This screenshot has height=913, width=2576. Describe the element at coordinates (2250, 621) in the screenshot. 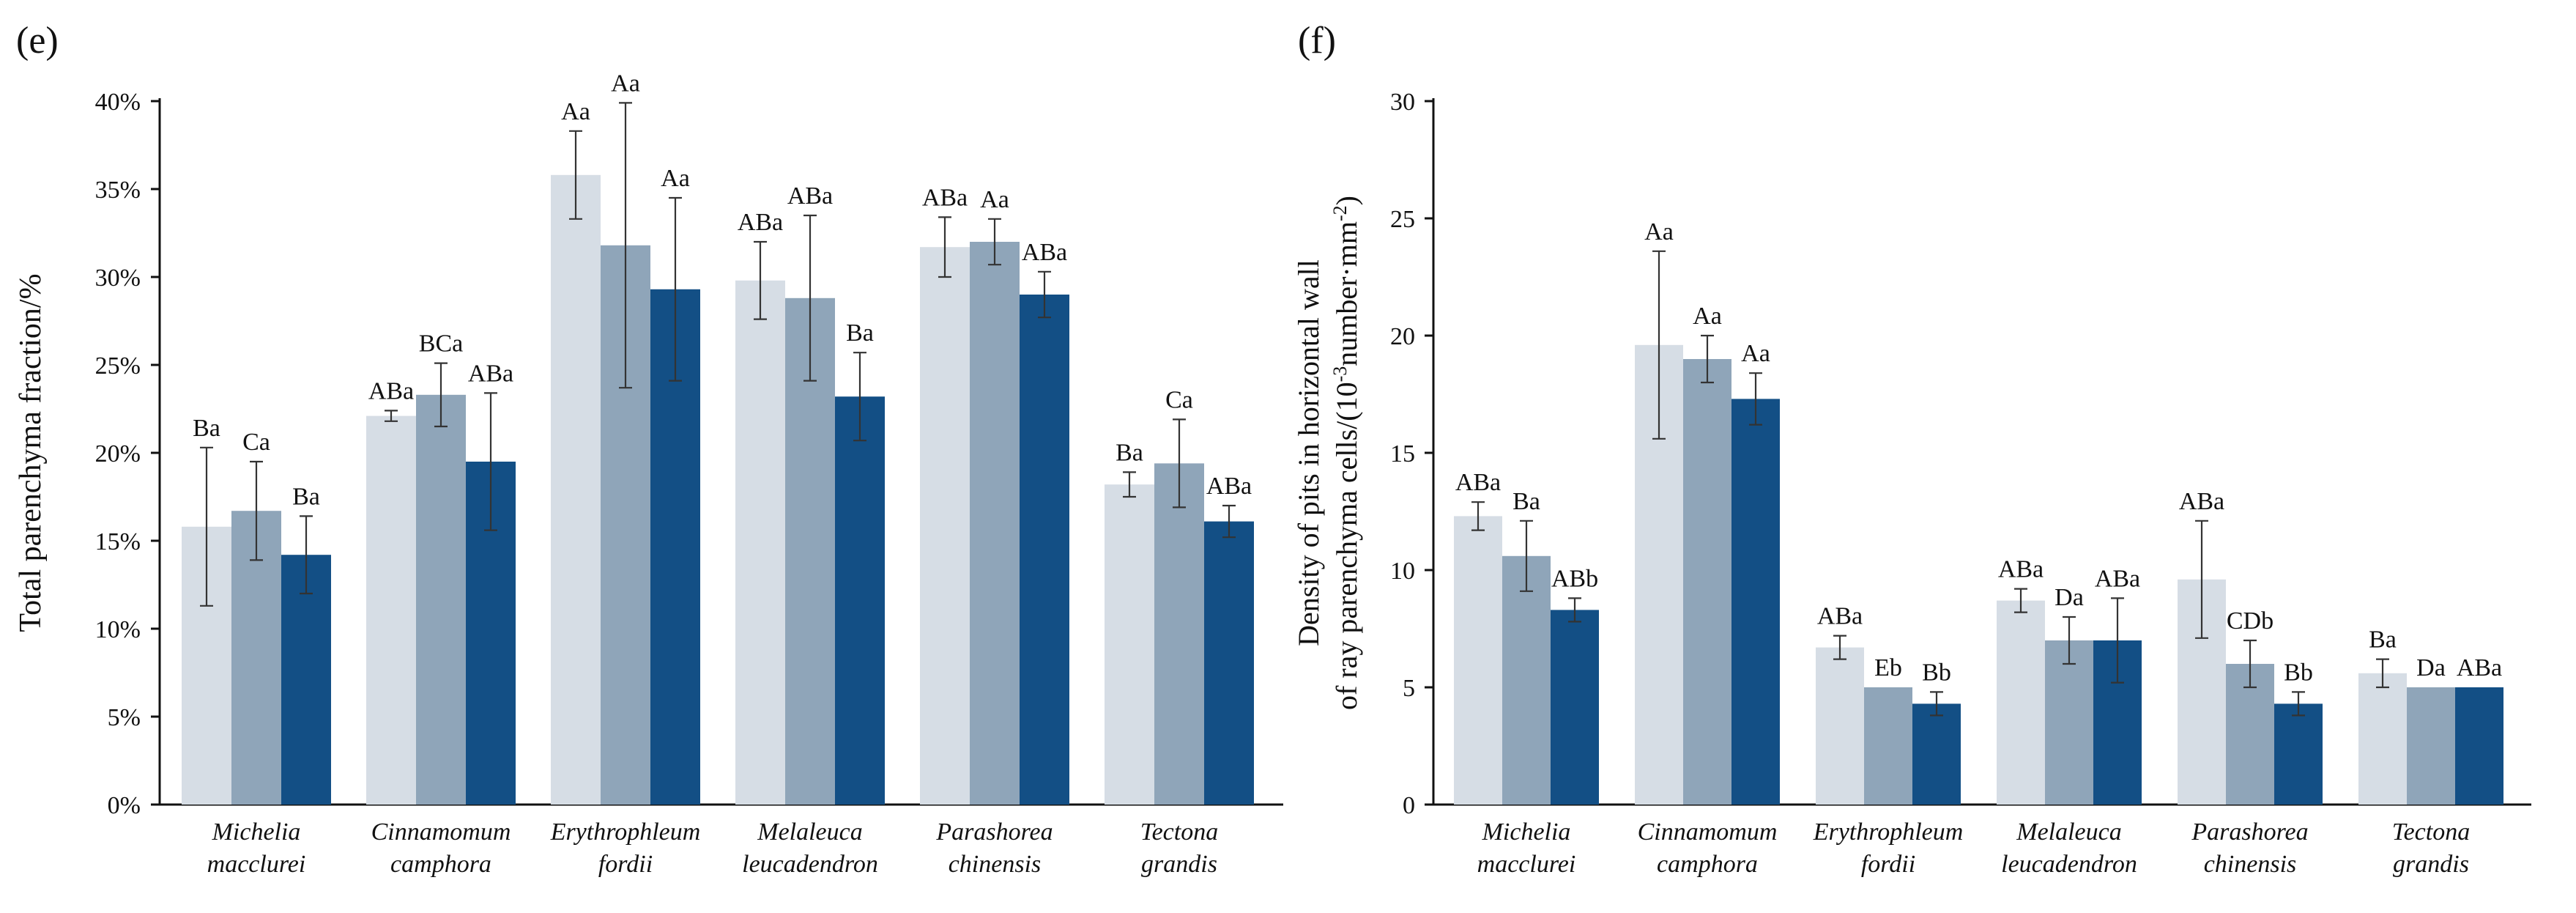

I see `significance-label: CDb` at that location.